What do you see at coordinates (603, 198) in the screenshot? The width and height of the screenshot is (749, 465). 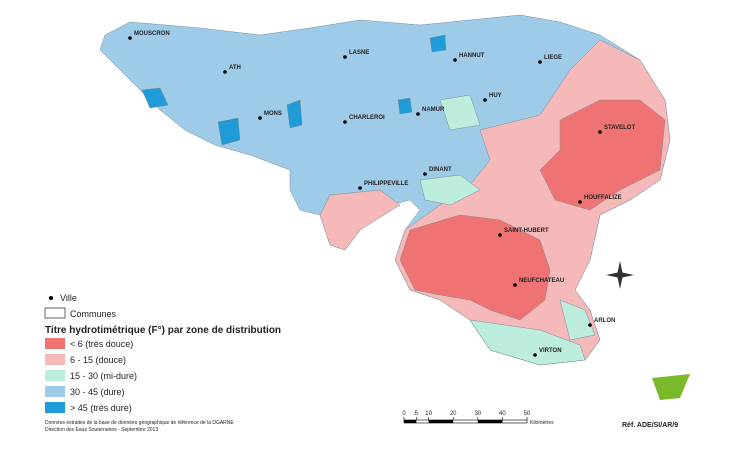 I see `city-label: HOUFFALIZE` at bounding box center [603, 198].